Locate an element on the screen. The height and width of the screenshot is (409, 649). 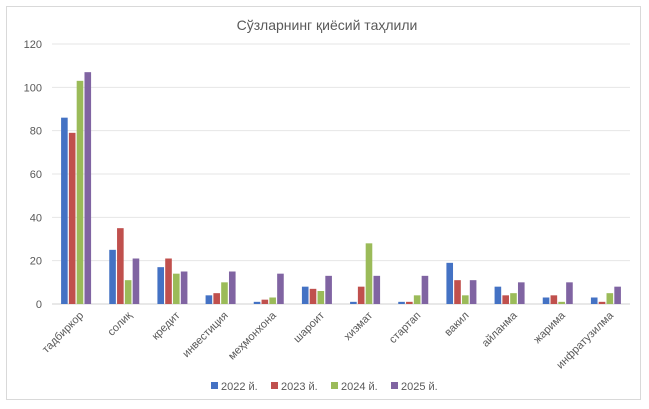
x-tick-label: шароит is located at coordinates (309, 328).